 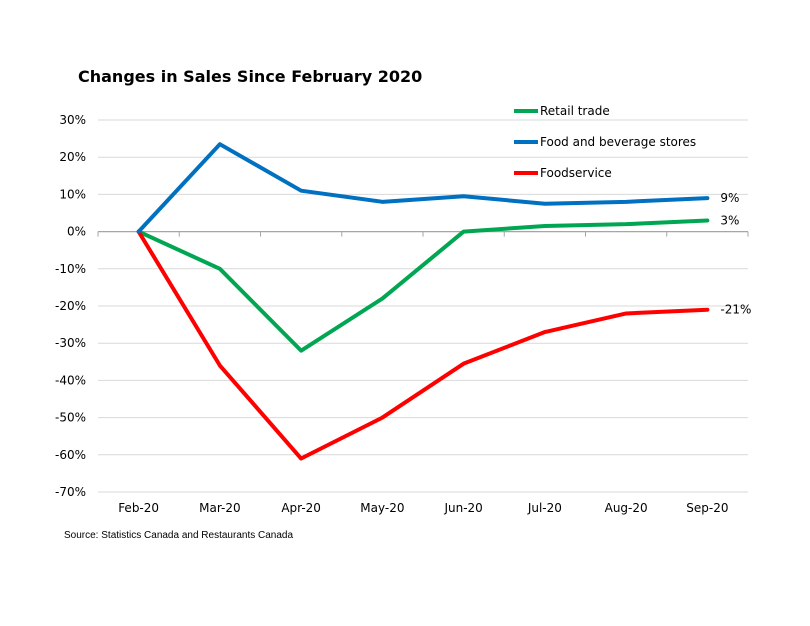 What do you see at coordinates (72, 194) in the screenshot?
I see `y-tick-label: 10%` at bounding box center [72, 194].